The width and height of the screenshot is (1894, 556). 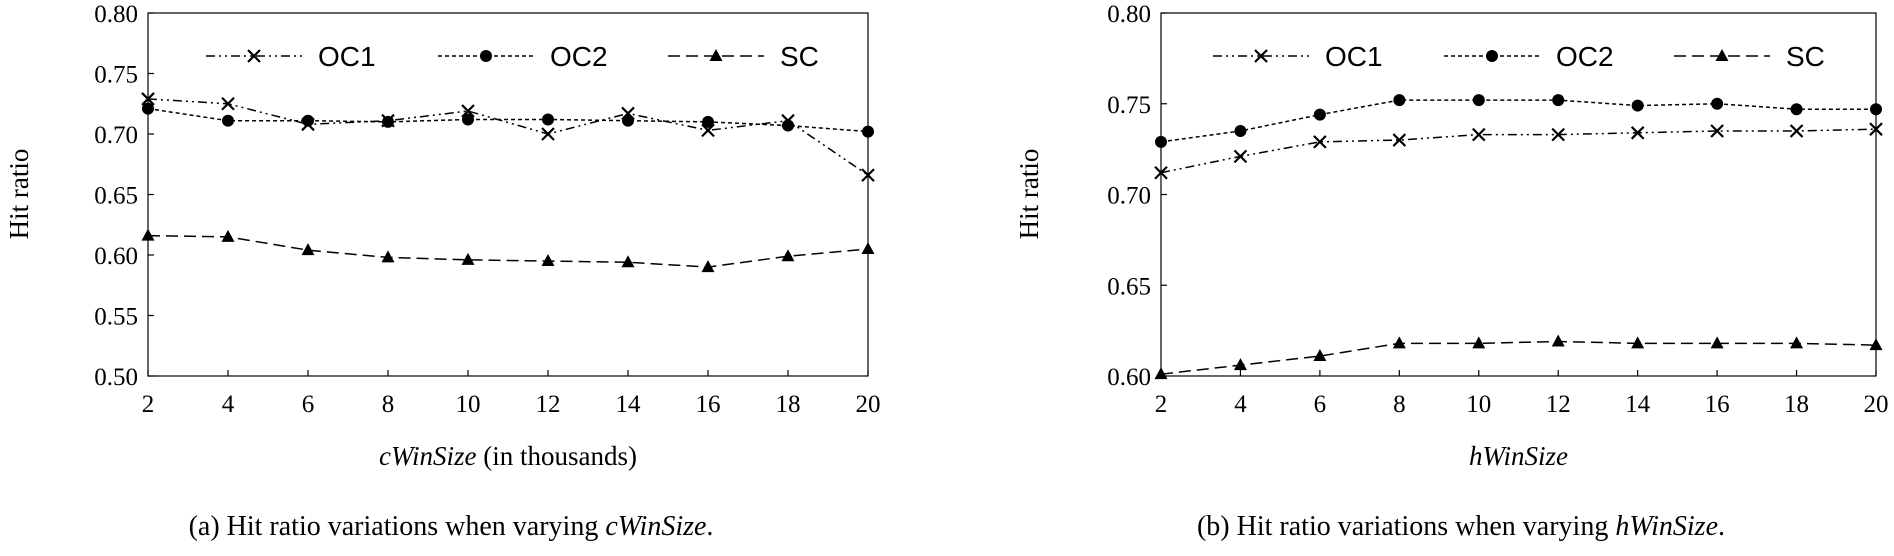 What do you see at coordinates (1320, 404) in the screenshot?
I see `x-tick-label: 6` at bounding box center [1320, 404].